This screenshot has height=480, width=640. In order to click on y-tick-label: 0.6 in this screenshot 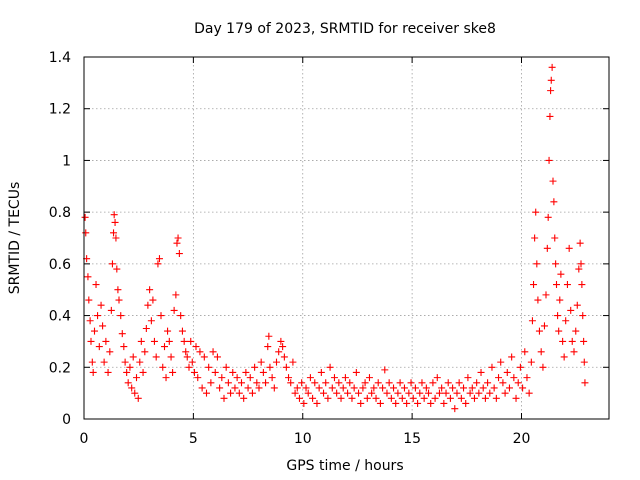, I will do `click(60, 265)`.